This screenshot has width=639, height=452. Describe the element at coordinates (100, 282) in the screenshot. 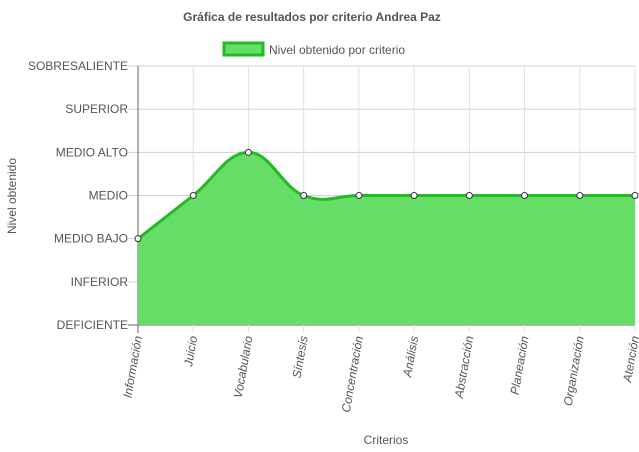

I see `y-tick-label: INFERIOR` at that location.